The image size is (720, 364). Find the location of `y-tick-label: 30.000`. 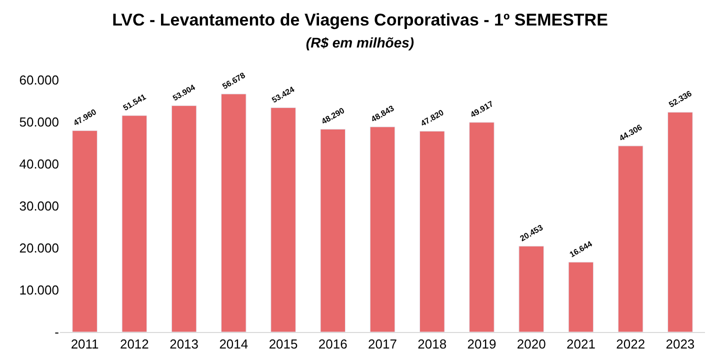

y-tick-label: 30.000 is located at coordinates (39, 206).